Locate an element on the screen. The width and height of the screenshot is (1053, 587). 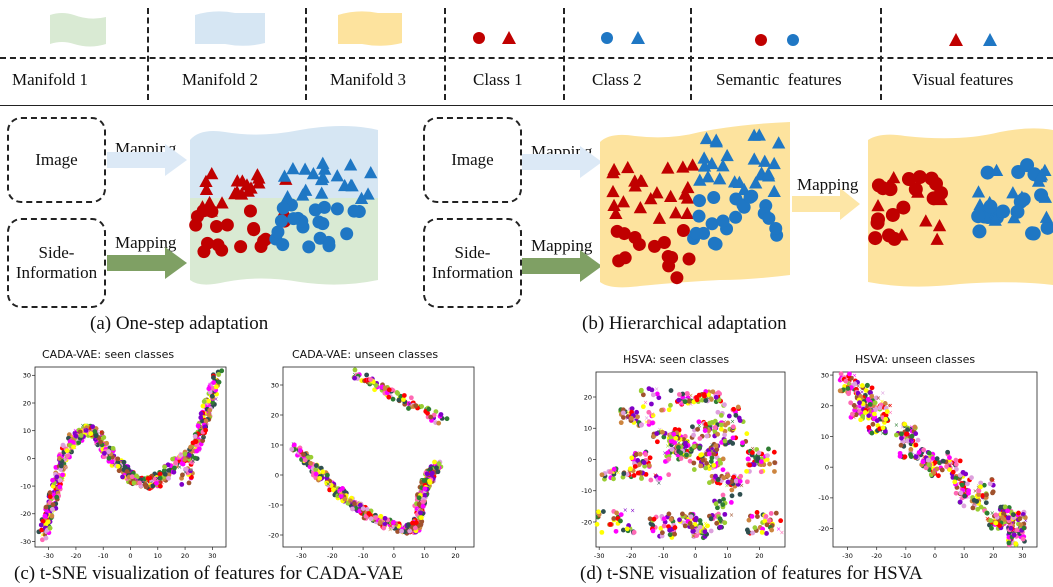
y-tick-label: -30 is located at coordinates (25, 542).